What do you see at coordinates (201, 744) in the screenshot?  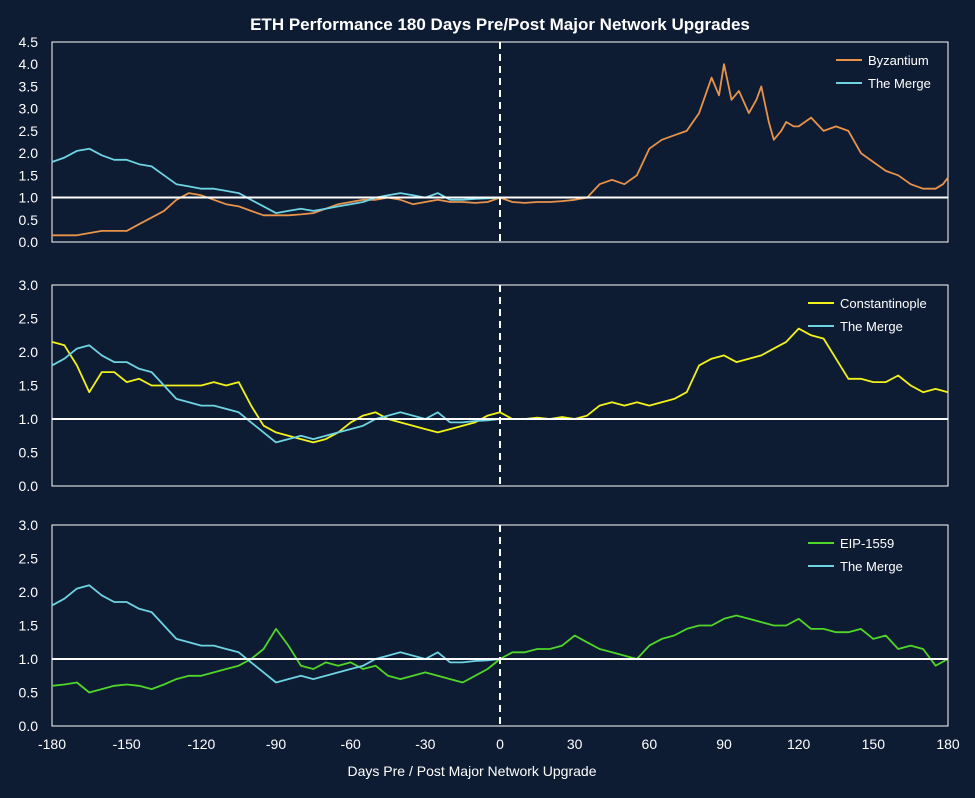 I see `x-tick-label: -120` at bounding box center [201, 744].